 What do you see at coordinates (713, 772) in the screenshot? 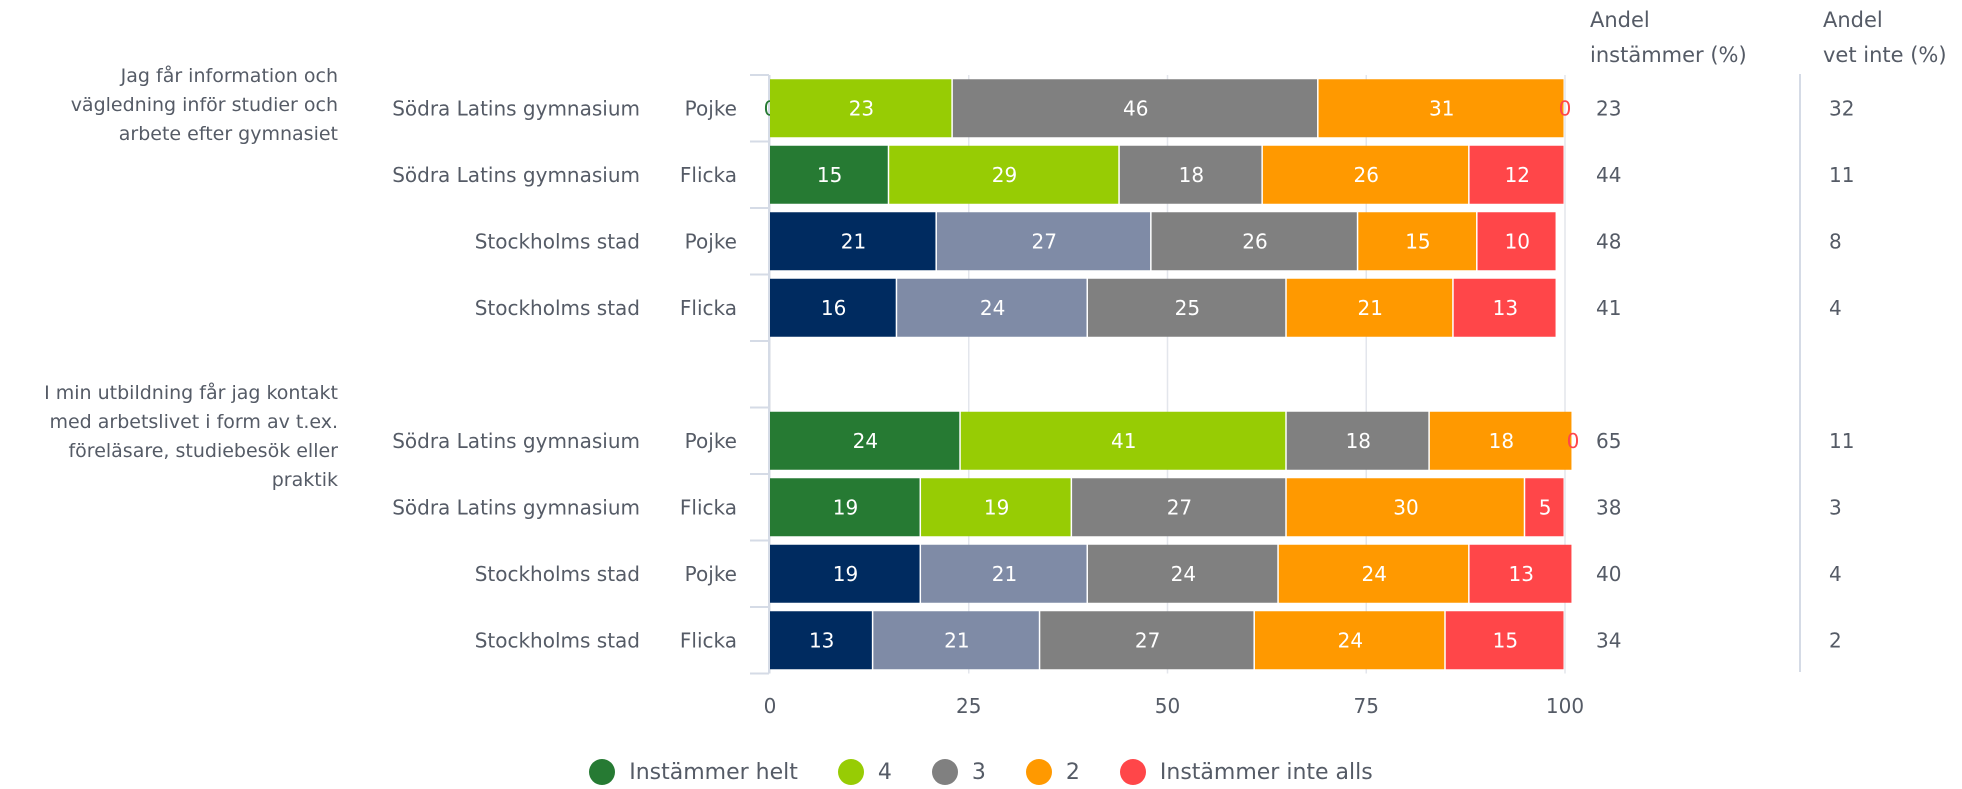
I see `legend-label: Instämmer helt` at bounding box center [713, 772].